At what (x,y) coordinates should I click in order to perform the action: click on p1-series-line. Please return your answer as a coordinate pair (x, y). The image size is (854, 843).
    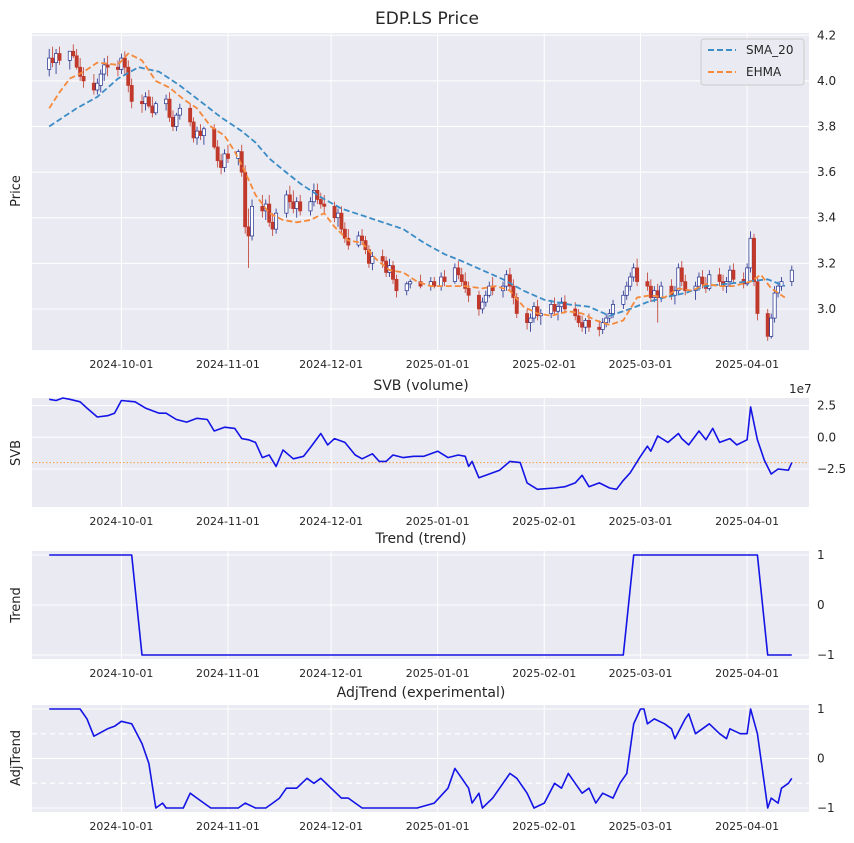
    Looking at the image, I should click on (421, 444).